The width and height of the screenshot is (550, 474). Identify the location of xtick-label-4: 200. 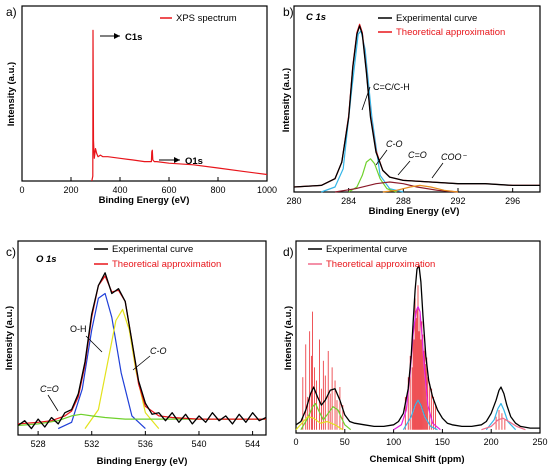
(491, 442).